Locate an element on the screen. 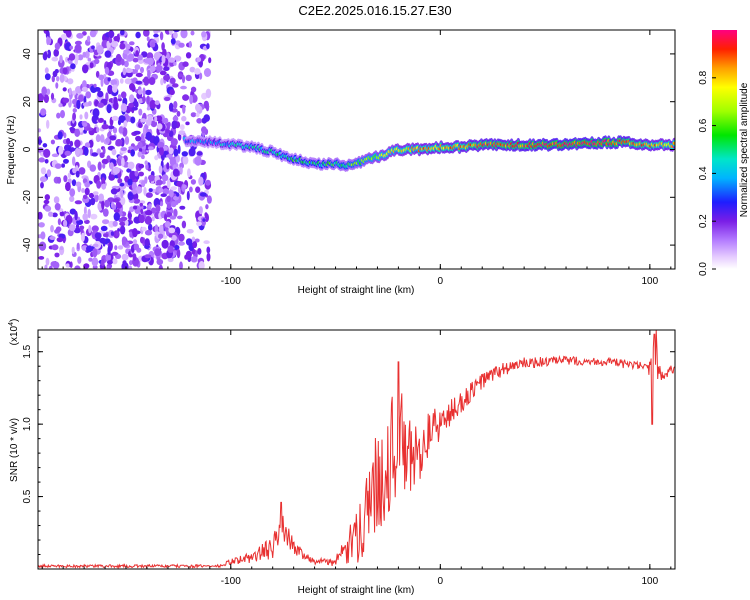 The image size is (750, 600). x-tick-label: -100 is located at coordinates (231, 581).